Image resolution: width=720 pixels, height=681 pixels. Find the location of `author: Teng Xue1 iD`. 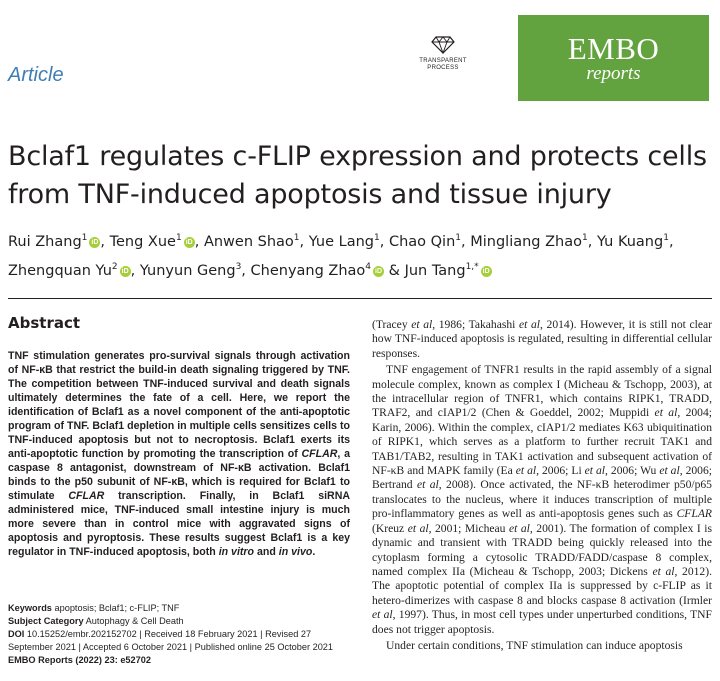

author: Teng Xue1 iD is located at coordinates (152, 241).